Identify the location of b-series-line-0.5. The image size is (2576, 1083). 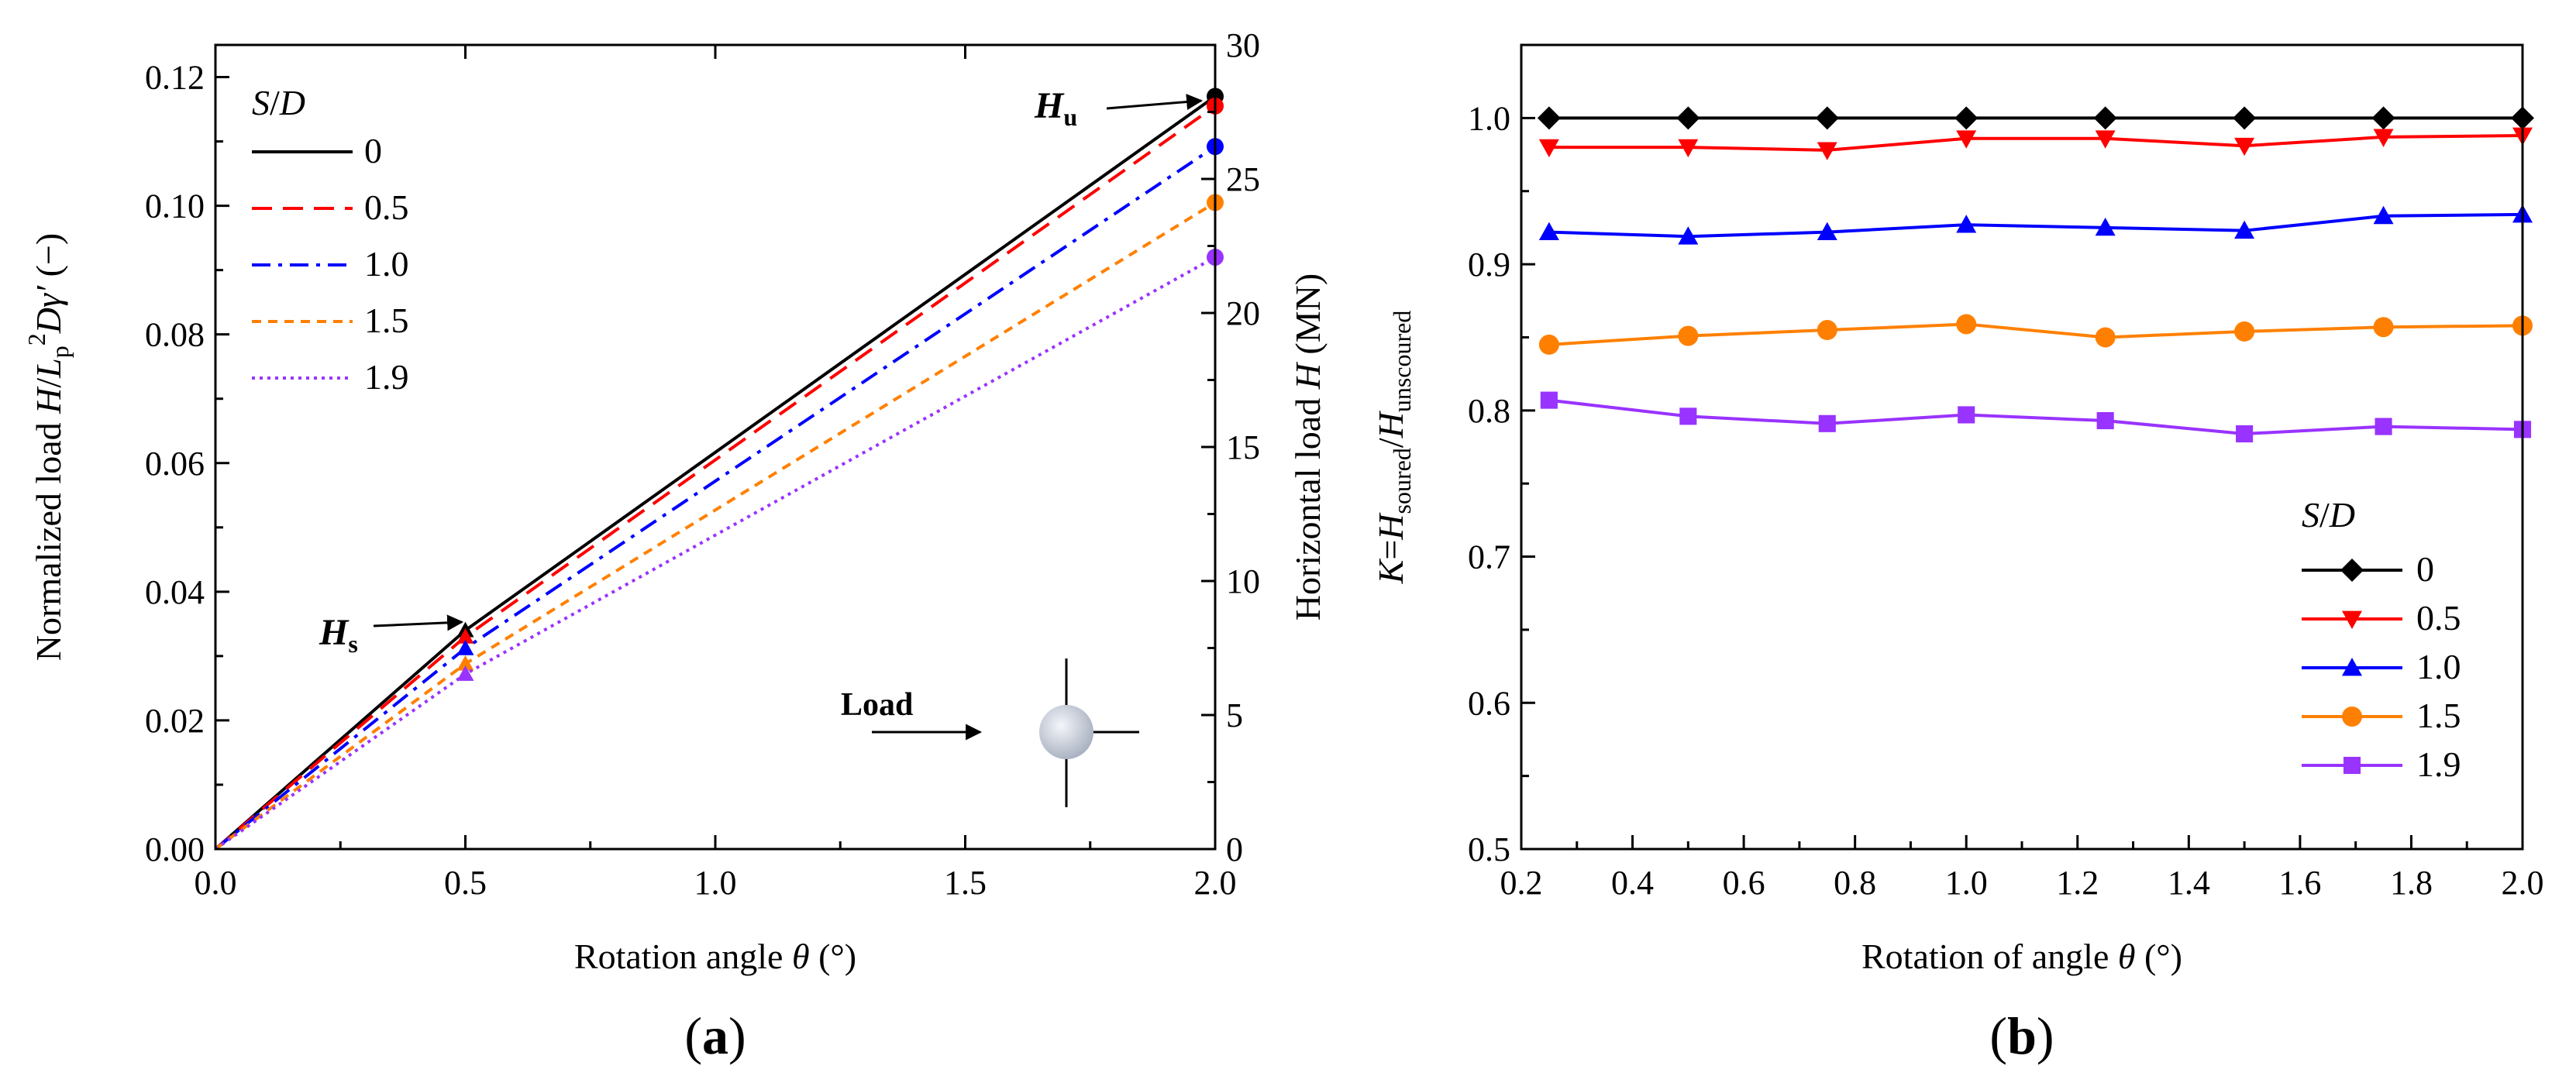
(2035, 143).